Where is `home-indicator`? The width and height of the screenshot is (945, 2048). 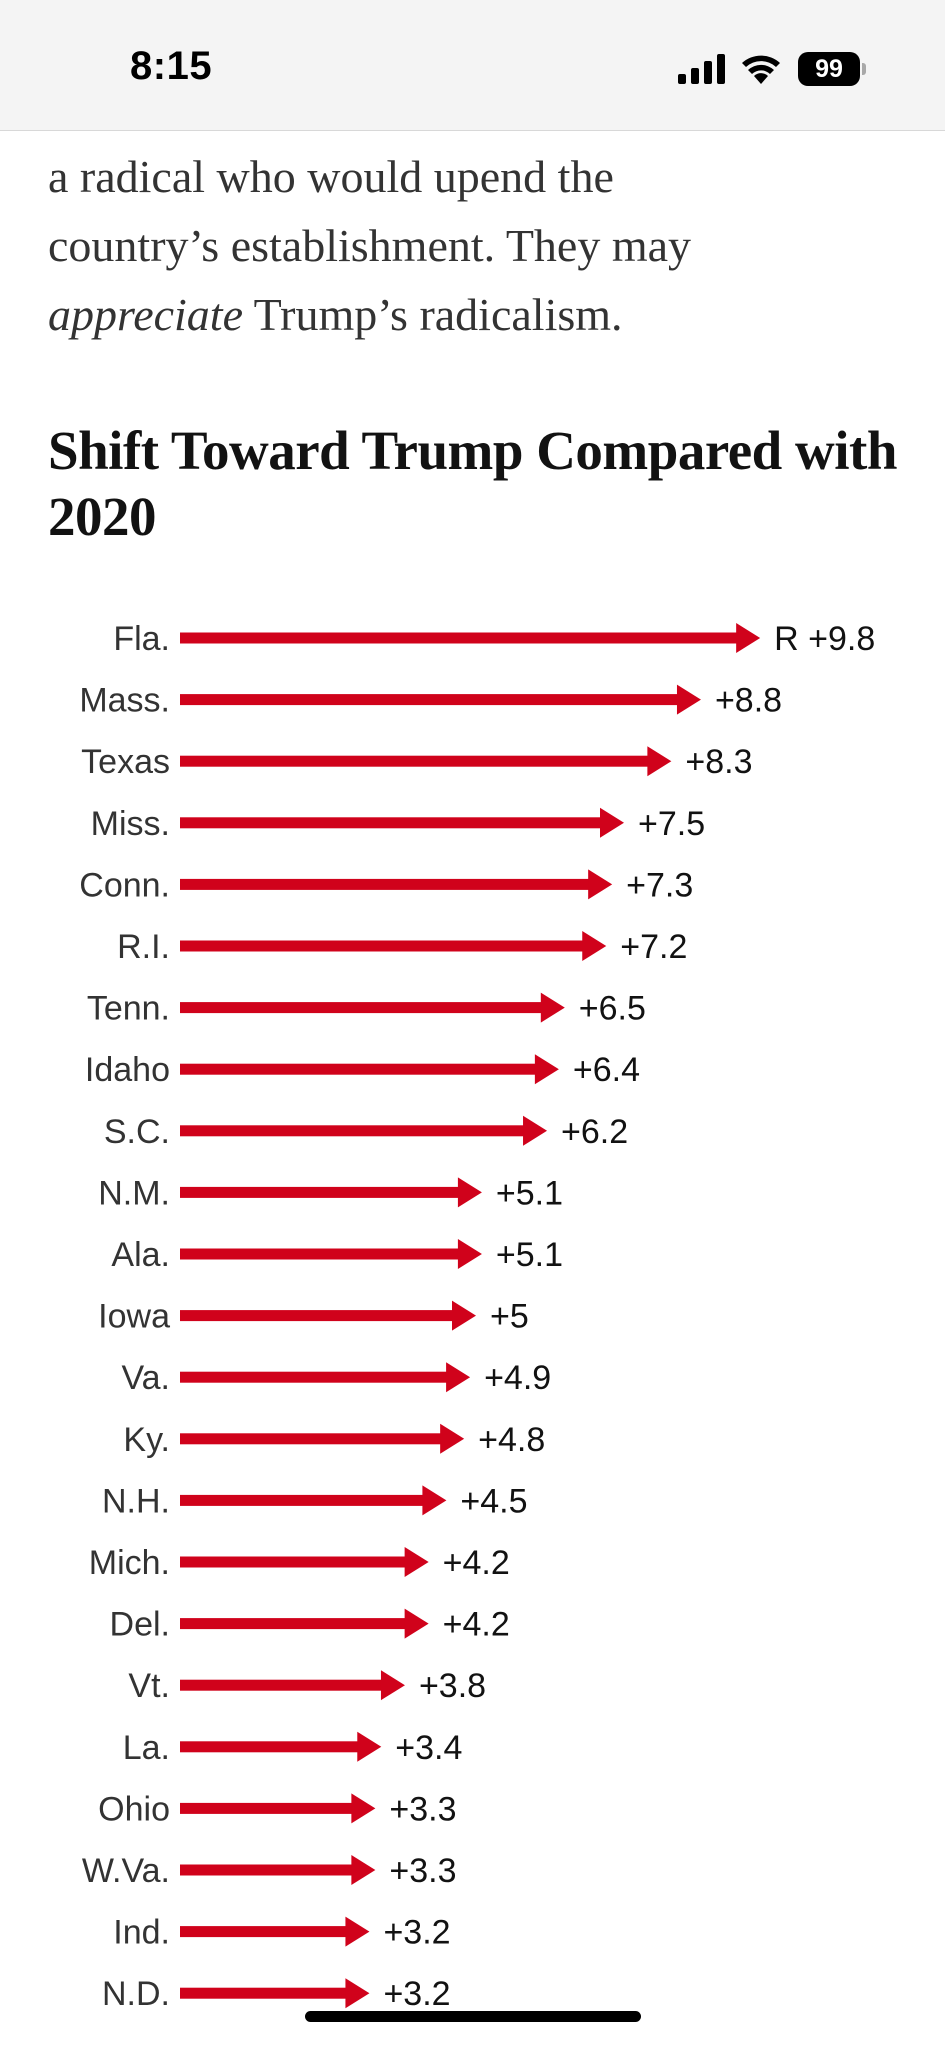
home-indicator is located at coordinates (473, 2016).